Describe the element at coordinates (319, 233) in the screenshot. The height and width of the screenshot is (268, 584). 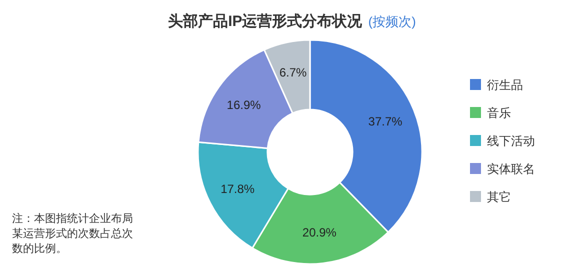
I see `data-label: 20.9%` at that location.